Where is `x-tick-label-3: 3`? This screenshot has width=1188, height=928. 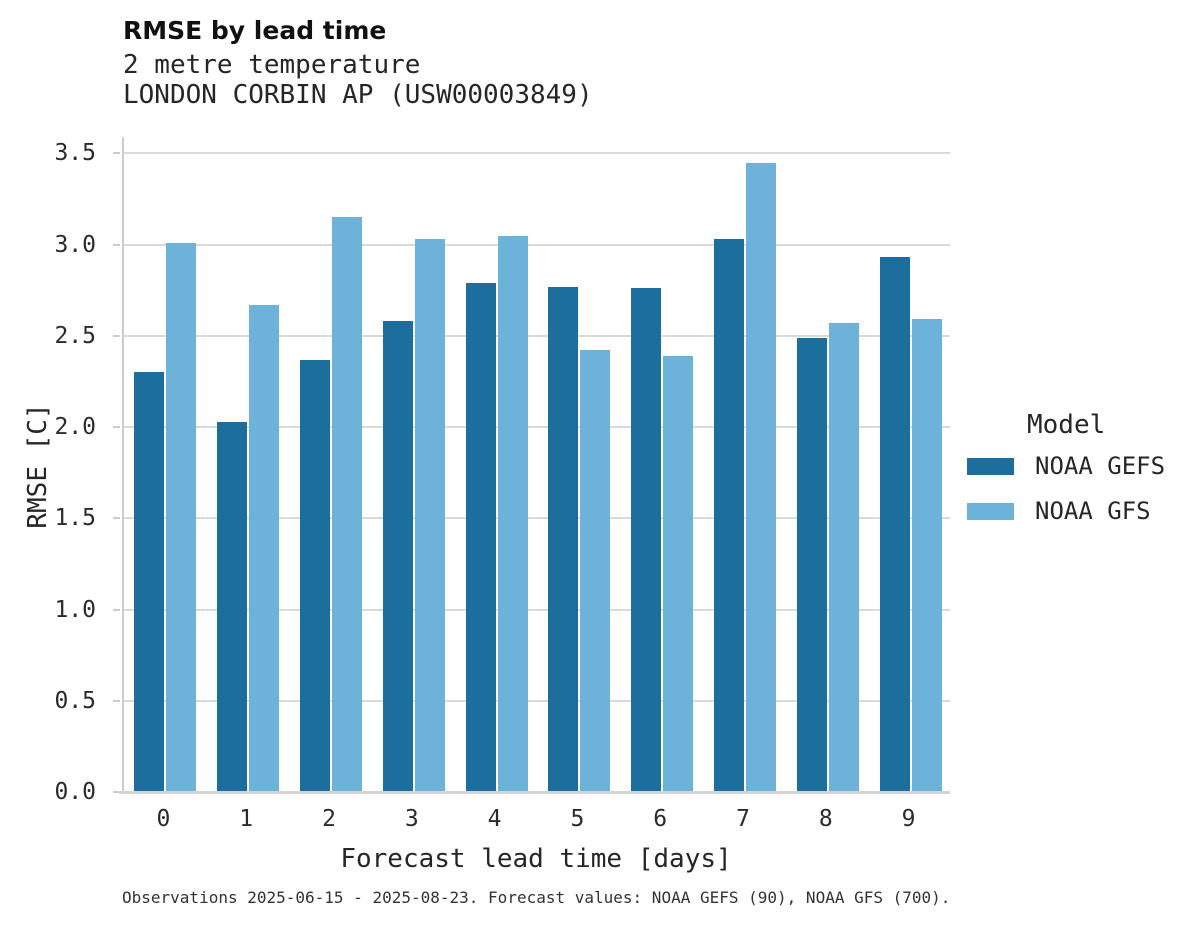 x-tick-label-3: 3 is located at coordinates (411, 819).